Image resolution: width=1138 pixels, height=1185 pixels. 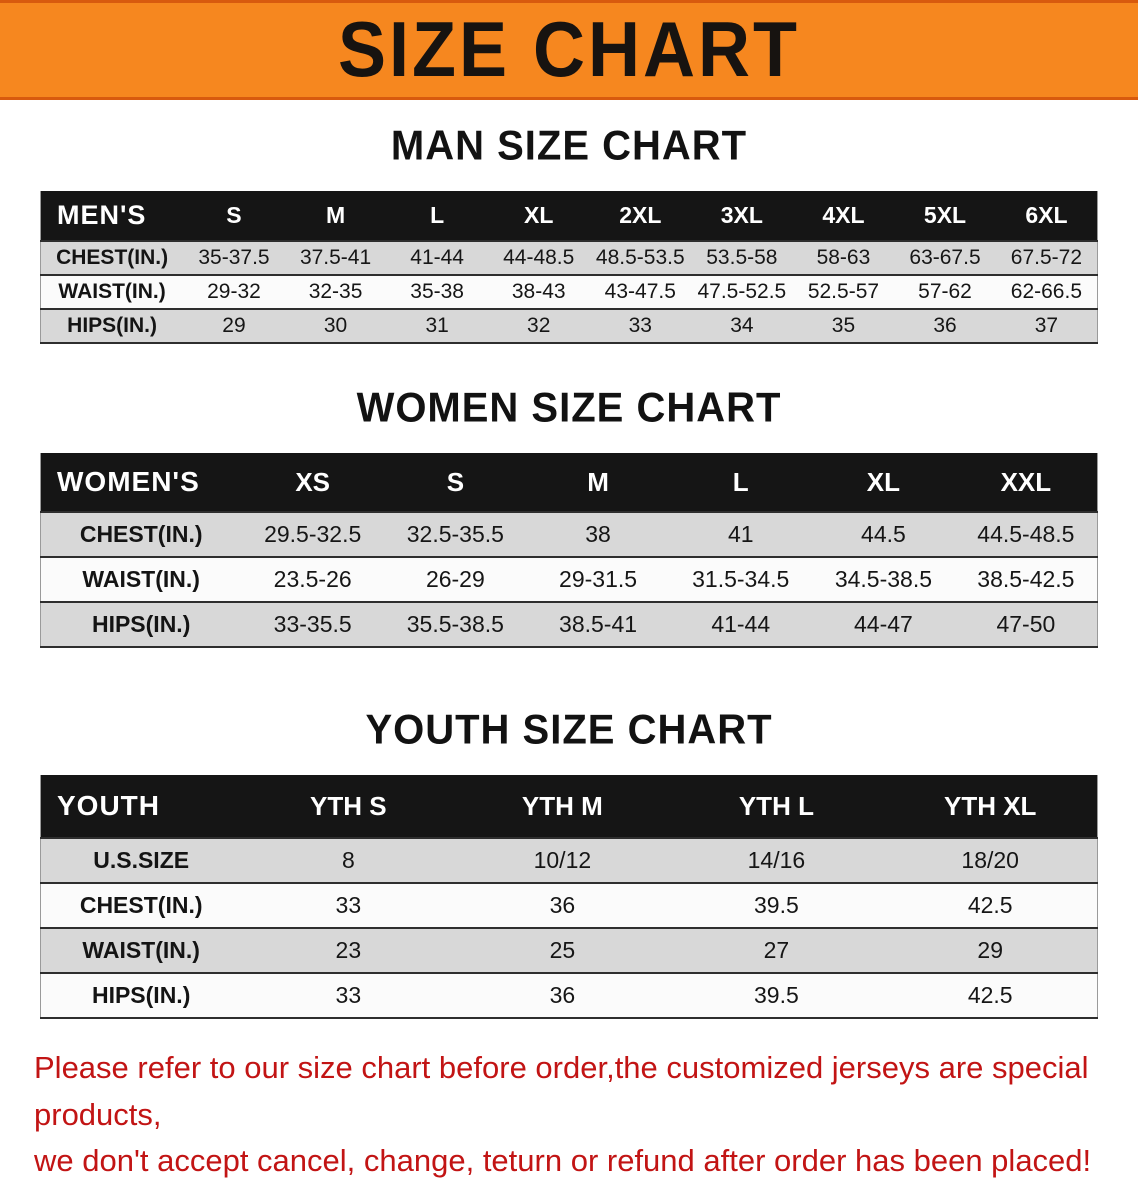 What do you see at coordinates (945, 216) in the screenshot?
I see `size-column-header: 5XL` at bounding box center [945, 216].